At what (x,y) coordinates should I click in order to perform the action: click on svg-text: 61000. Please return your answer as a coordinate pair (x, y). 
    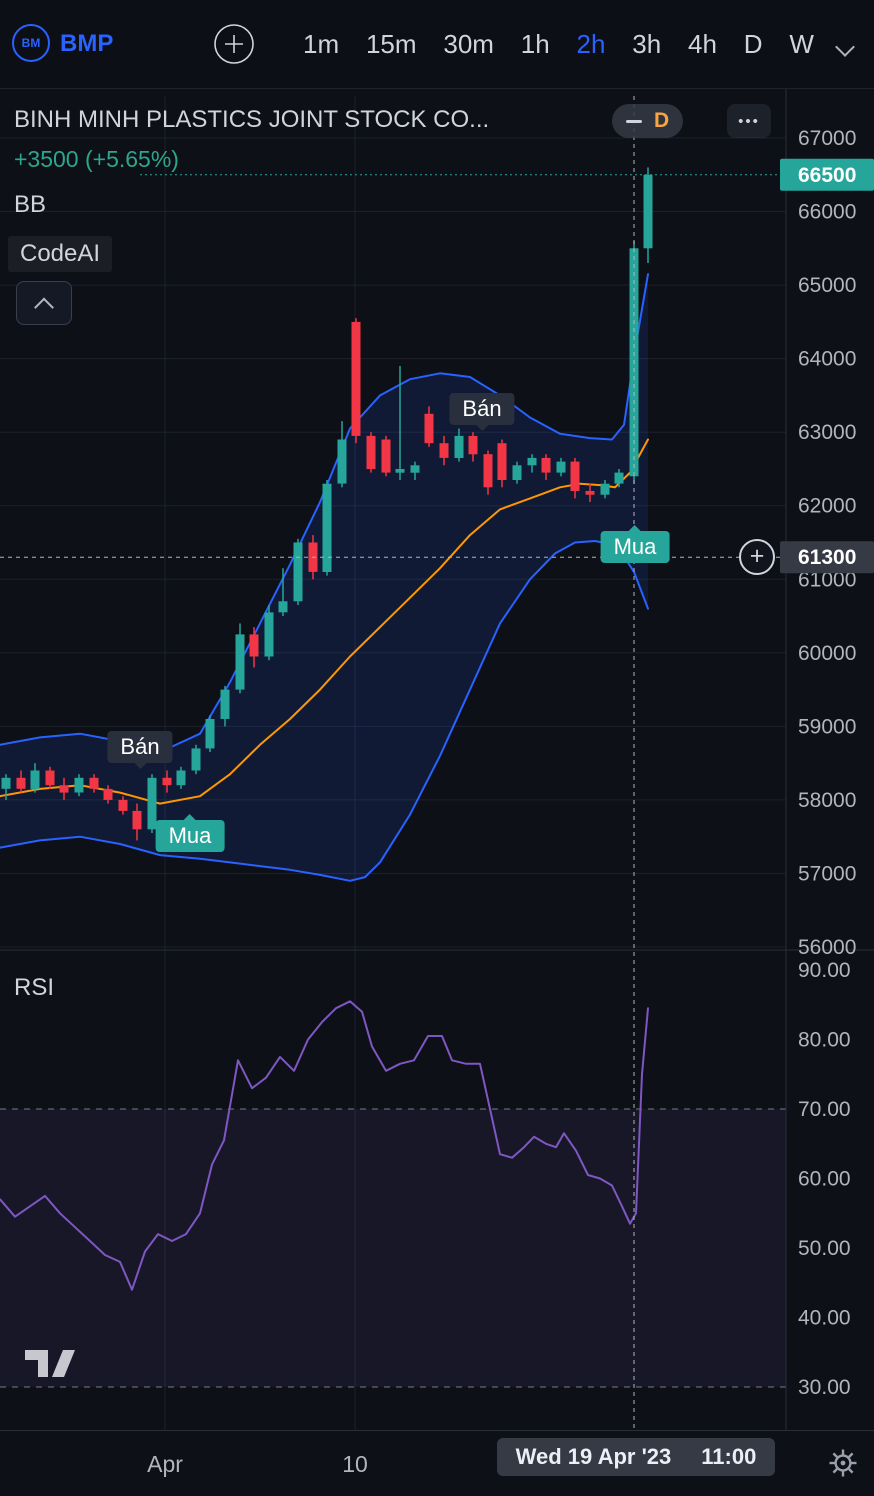
    Looking at the image, I should click on (827, 579).